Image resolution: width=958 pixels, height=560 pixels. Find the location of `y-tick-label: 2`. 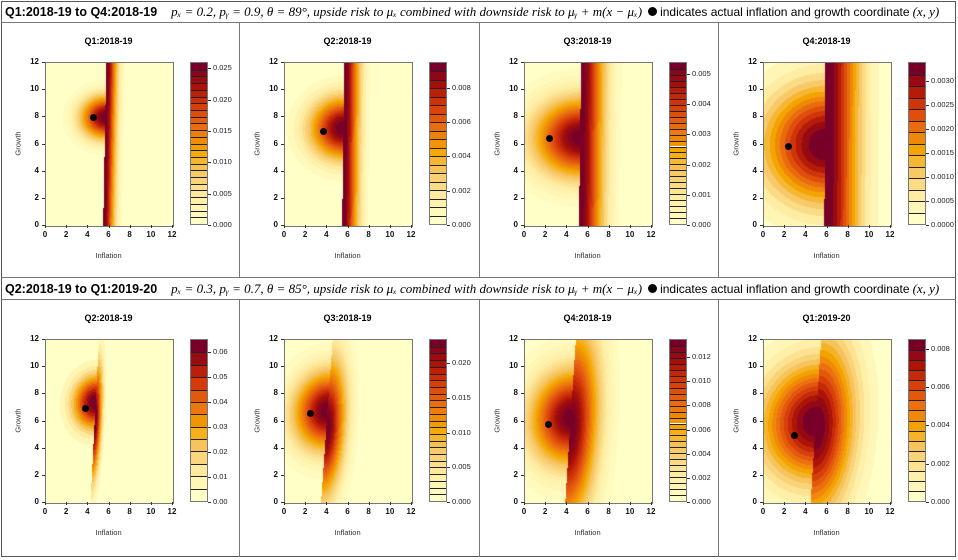

y-tick-label: 2 is located at coordinates (754, 474).